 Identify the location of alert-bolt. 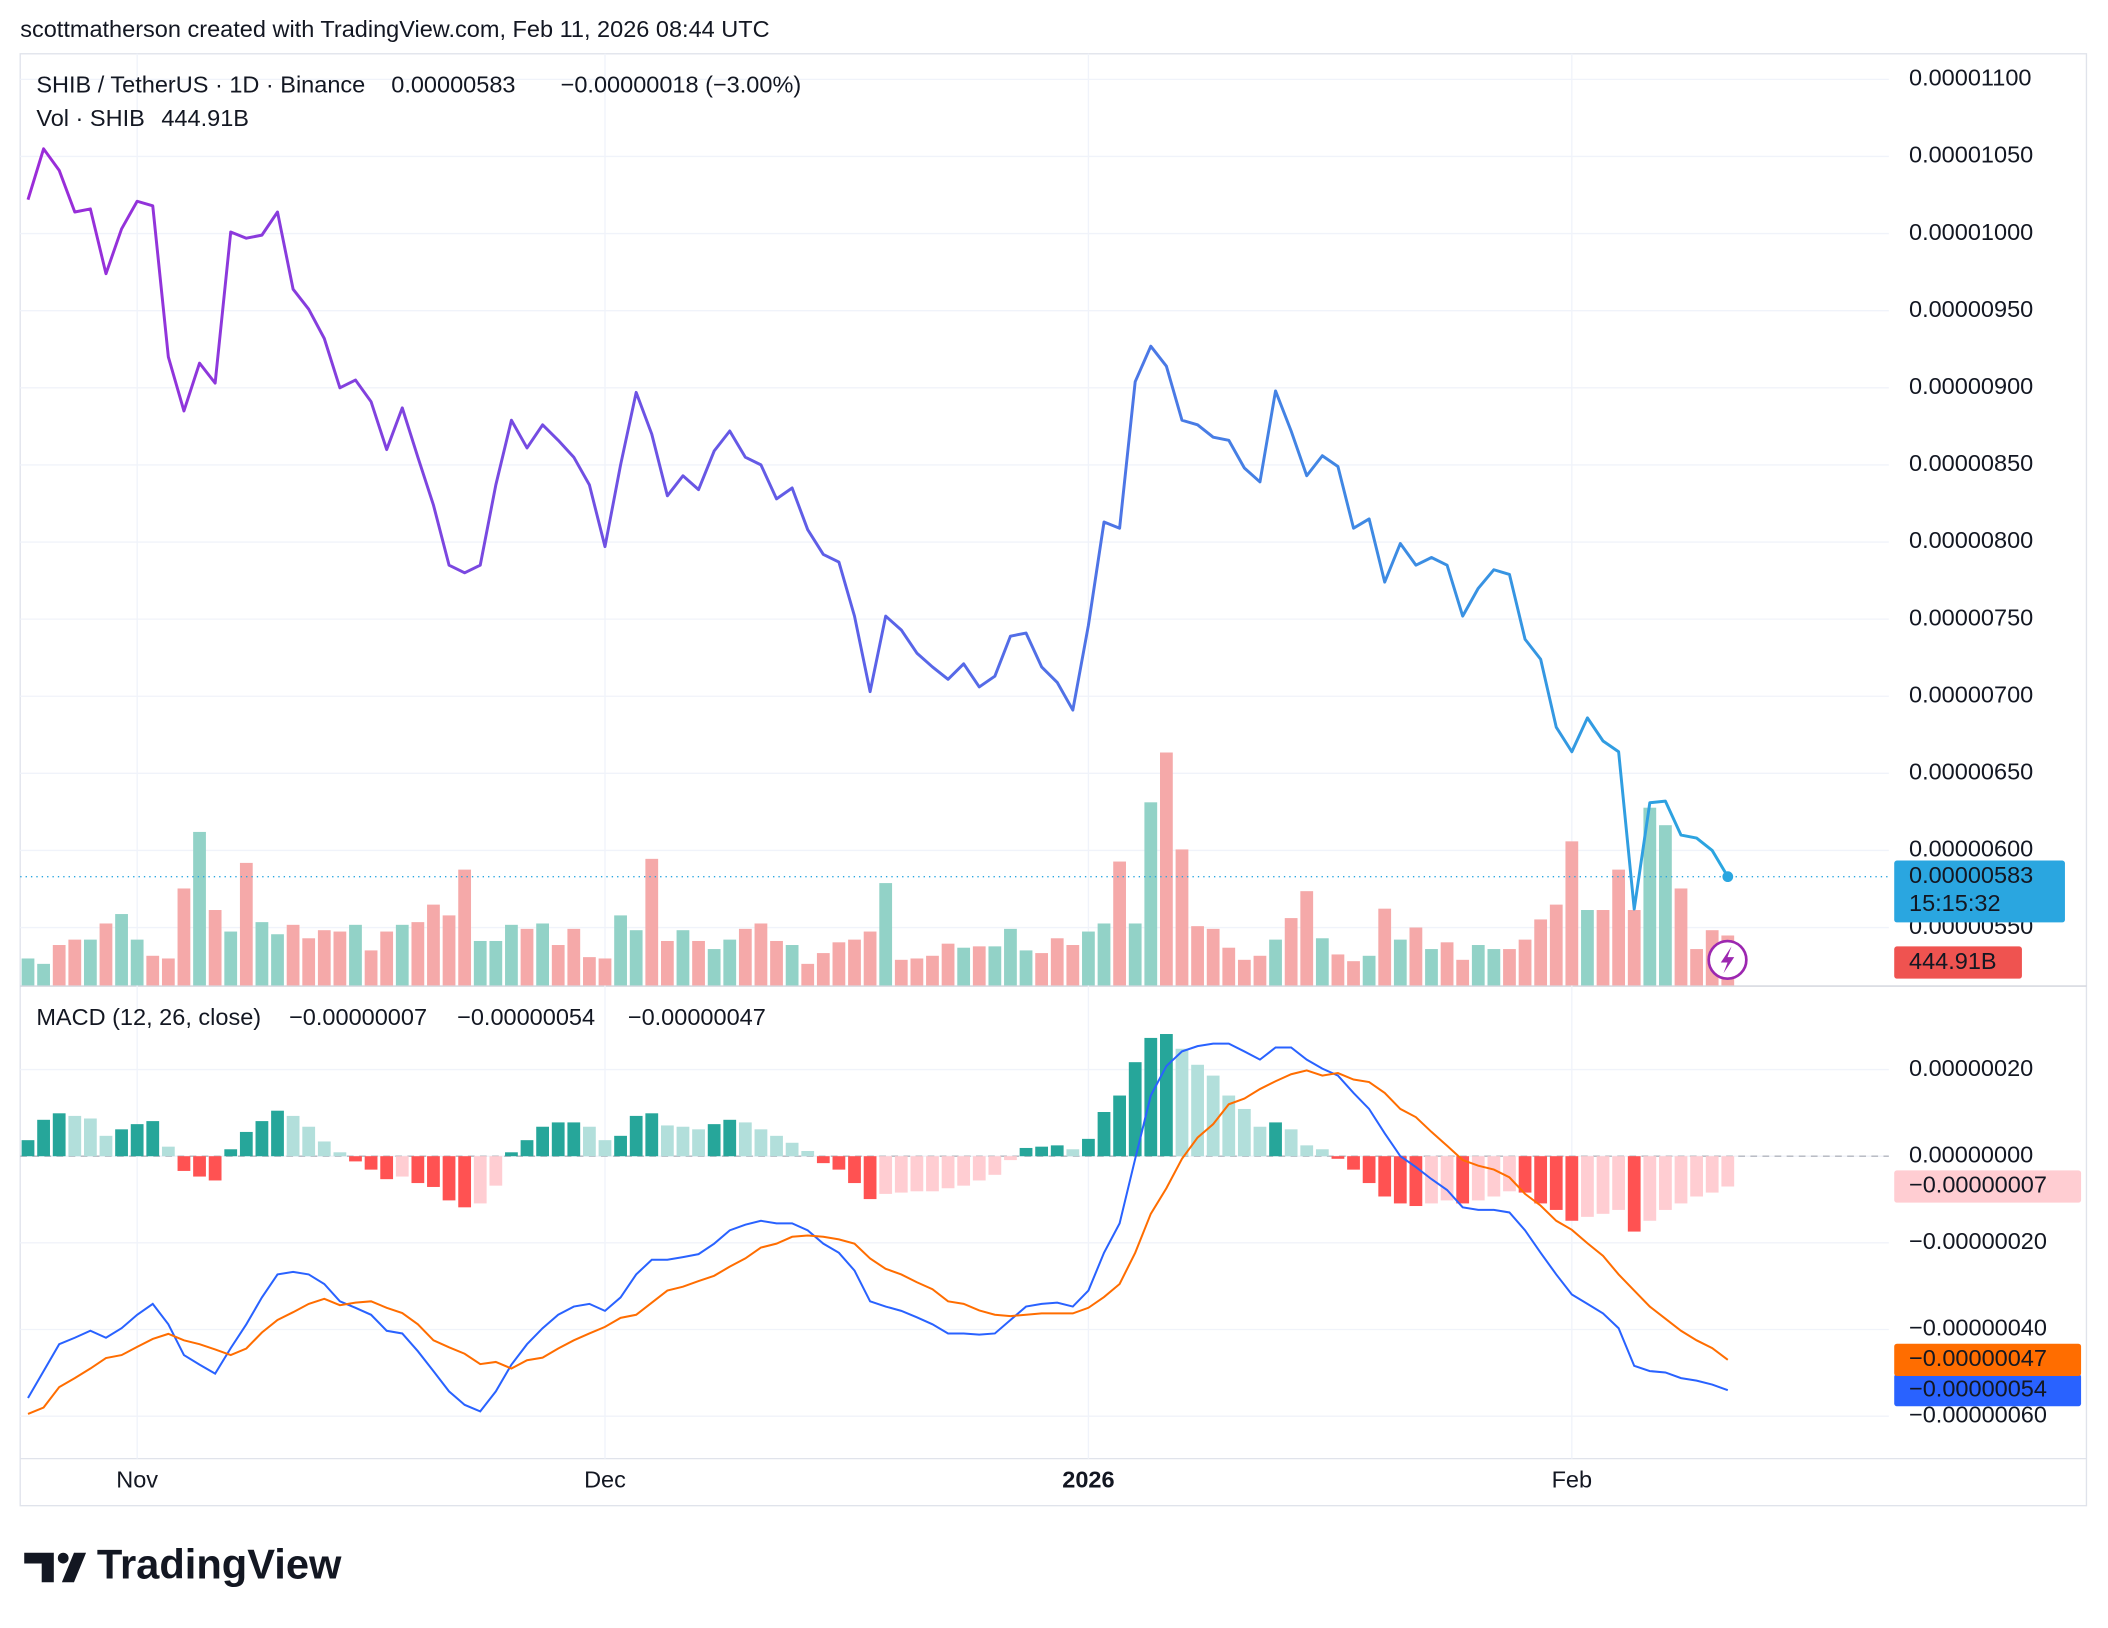
(1727, 960).